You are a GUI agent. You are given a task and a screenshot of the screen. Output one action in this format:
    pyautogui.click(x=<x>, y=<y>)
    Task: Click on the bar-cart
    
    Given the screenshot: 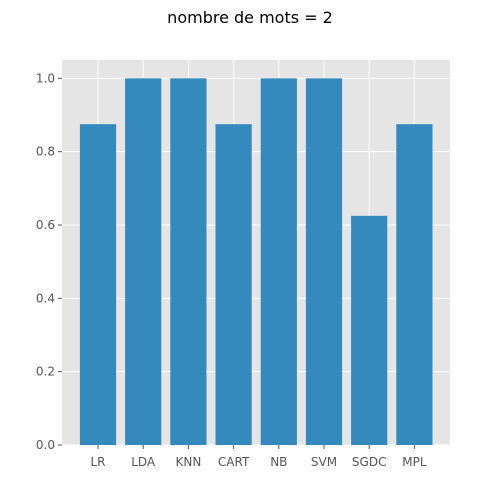 What is the action you would take?
    pyautogui.click(x=233, y=285)
    